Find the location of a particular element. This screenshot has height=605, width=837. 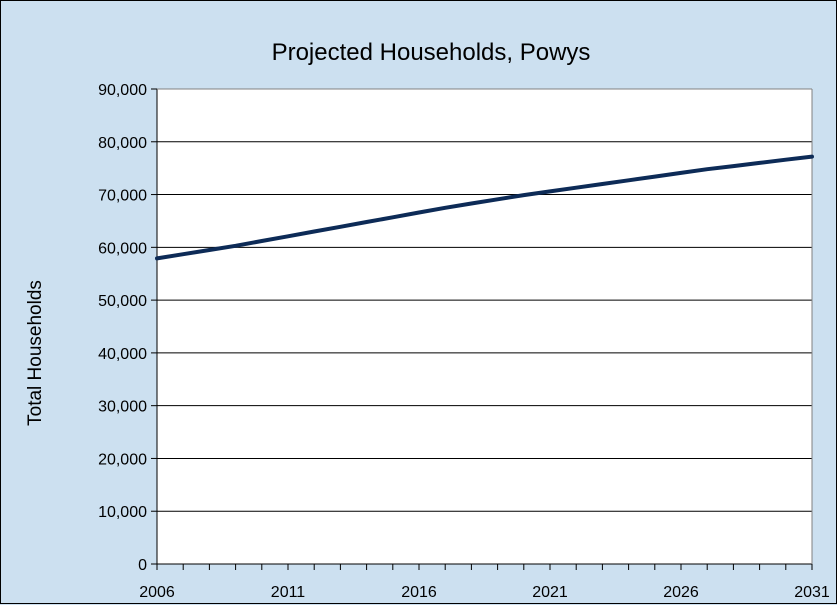

chart-title: Projected Households, Powys is located at coordinates (431, 52).